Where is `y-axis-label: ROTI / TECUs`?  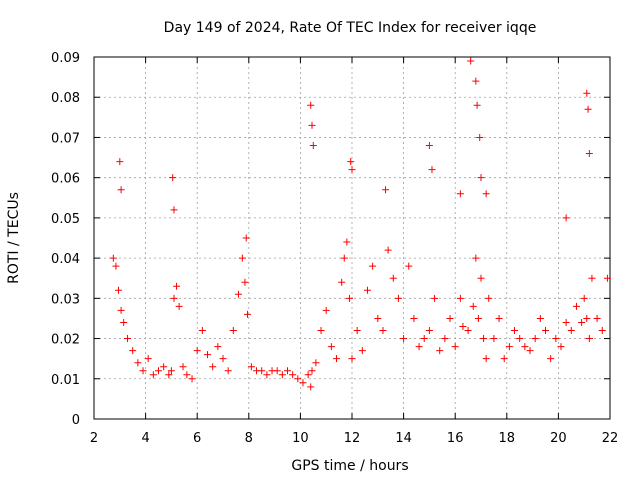
y-axis-label: ROTI / TECUs is located at coordinates (14, 238).